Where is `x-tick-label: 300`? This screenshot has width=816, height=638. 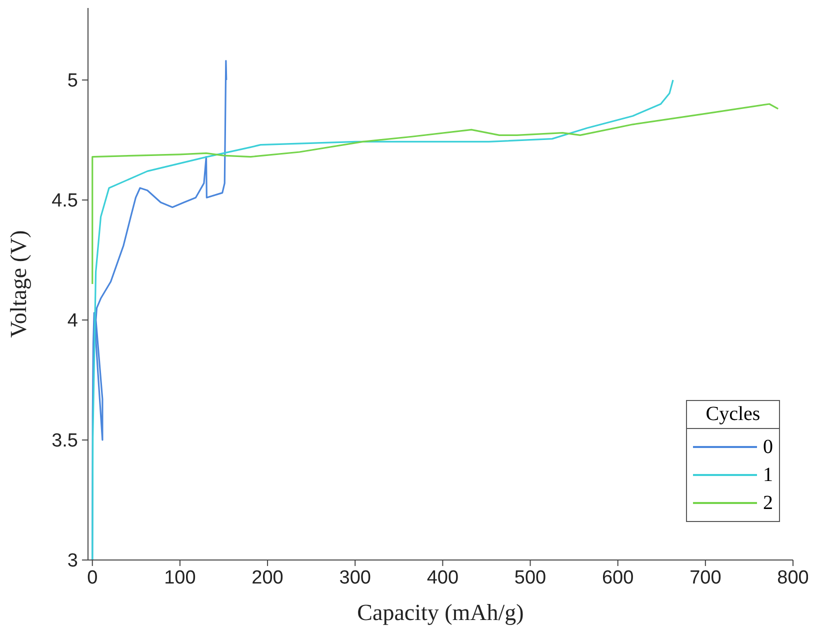 x-tick-label: 300 is located at coordinates (355, 577).